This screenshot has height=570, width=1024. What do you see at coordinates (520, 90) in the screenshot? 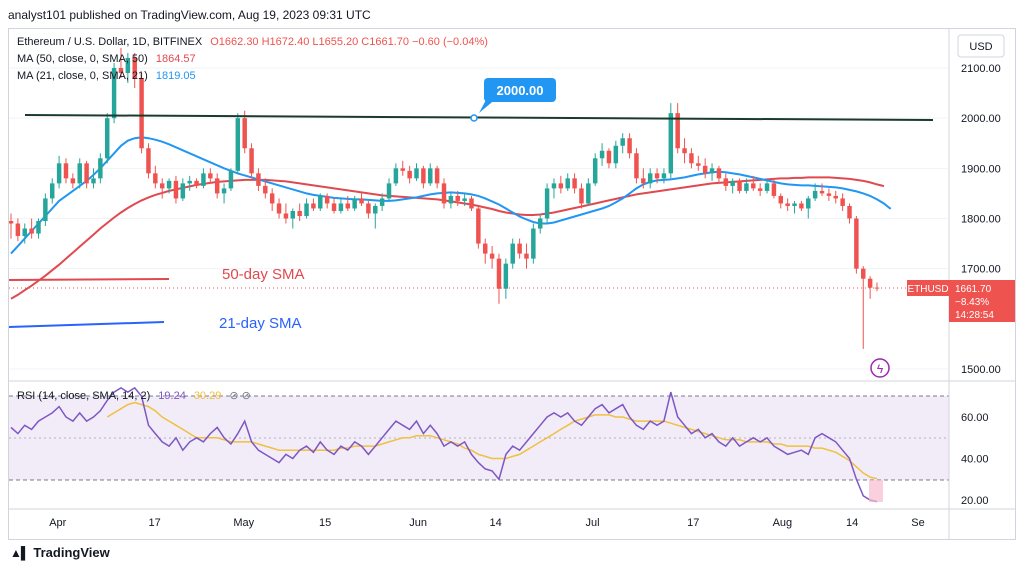
I see `level-callout-box` at bounding box center [520, 90].